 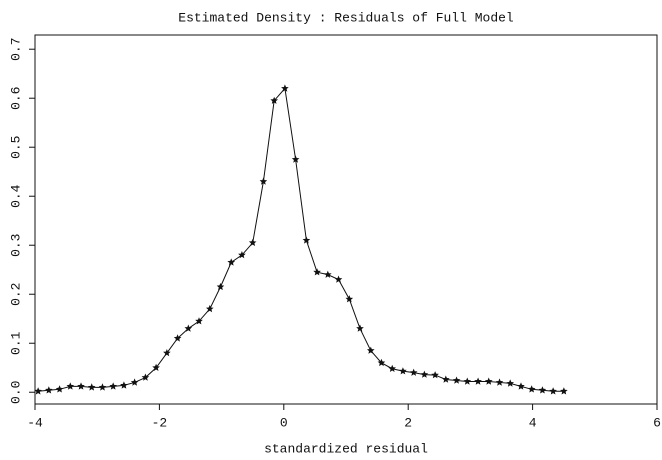 I want to click on y-tick-label: 0.2, so click(x=15, y=294).